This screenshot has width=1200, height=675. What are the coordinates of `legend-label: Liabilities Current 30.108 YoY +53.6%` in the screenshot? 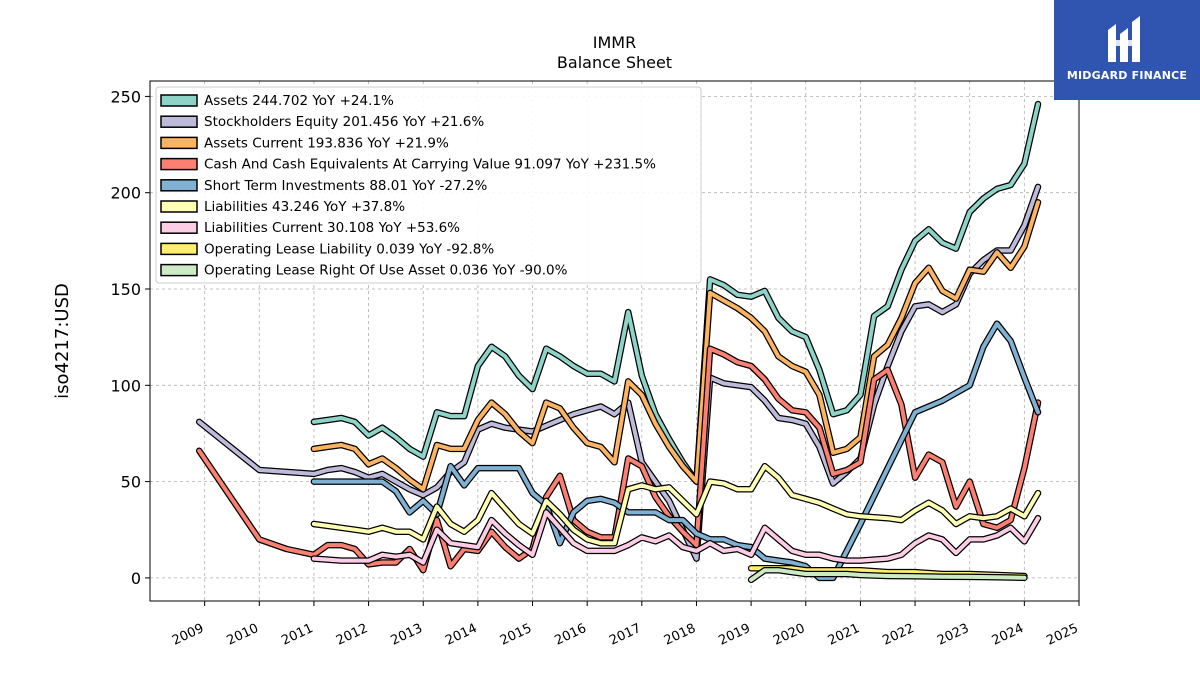 It's located at (332, 228).